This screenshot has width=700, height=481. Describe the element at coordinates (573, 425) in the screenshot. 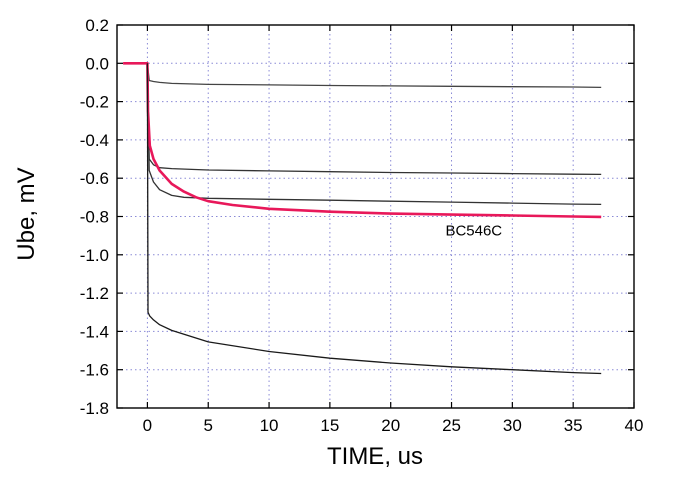

I see `x-tick-label: 35` at that location.